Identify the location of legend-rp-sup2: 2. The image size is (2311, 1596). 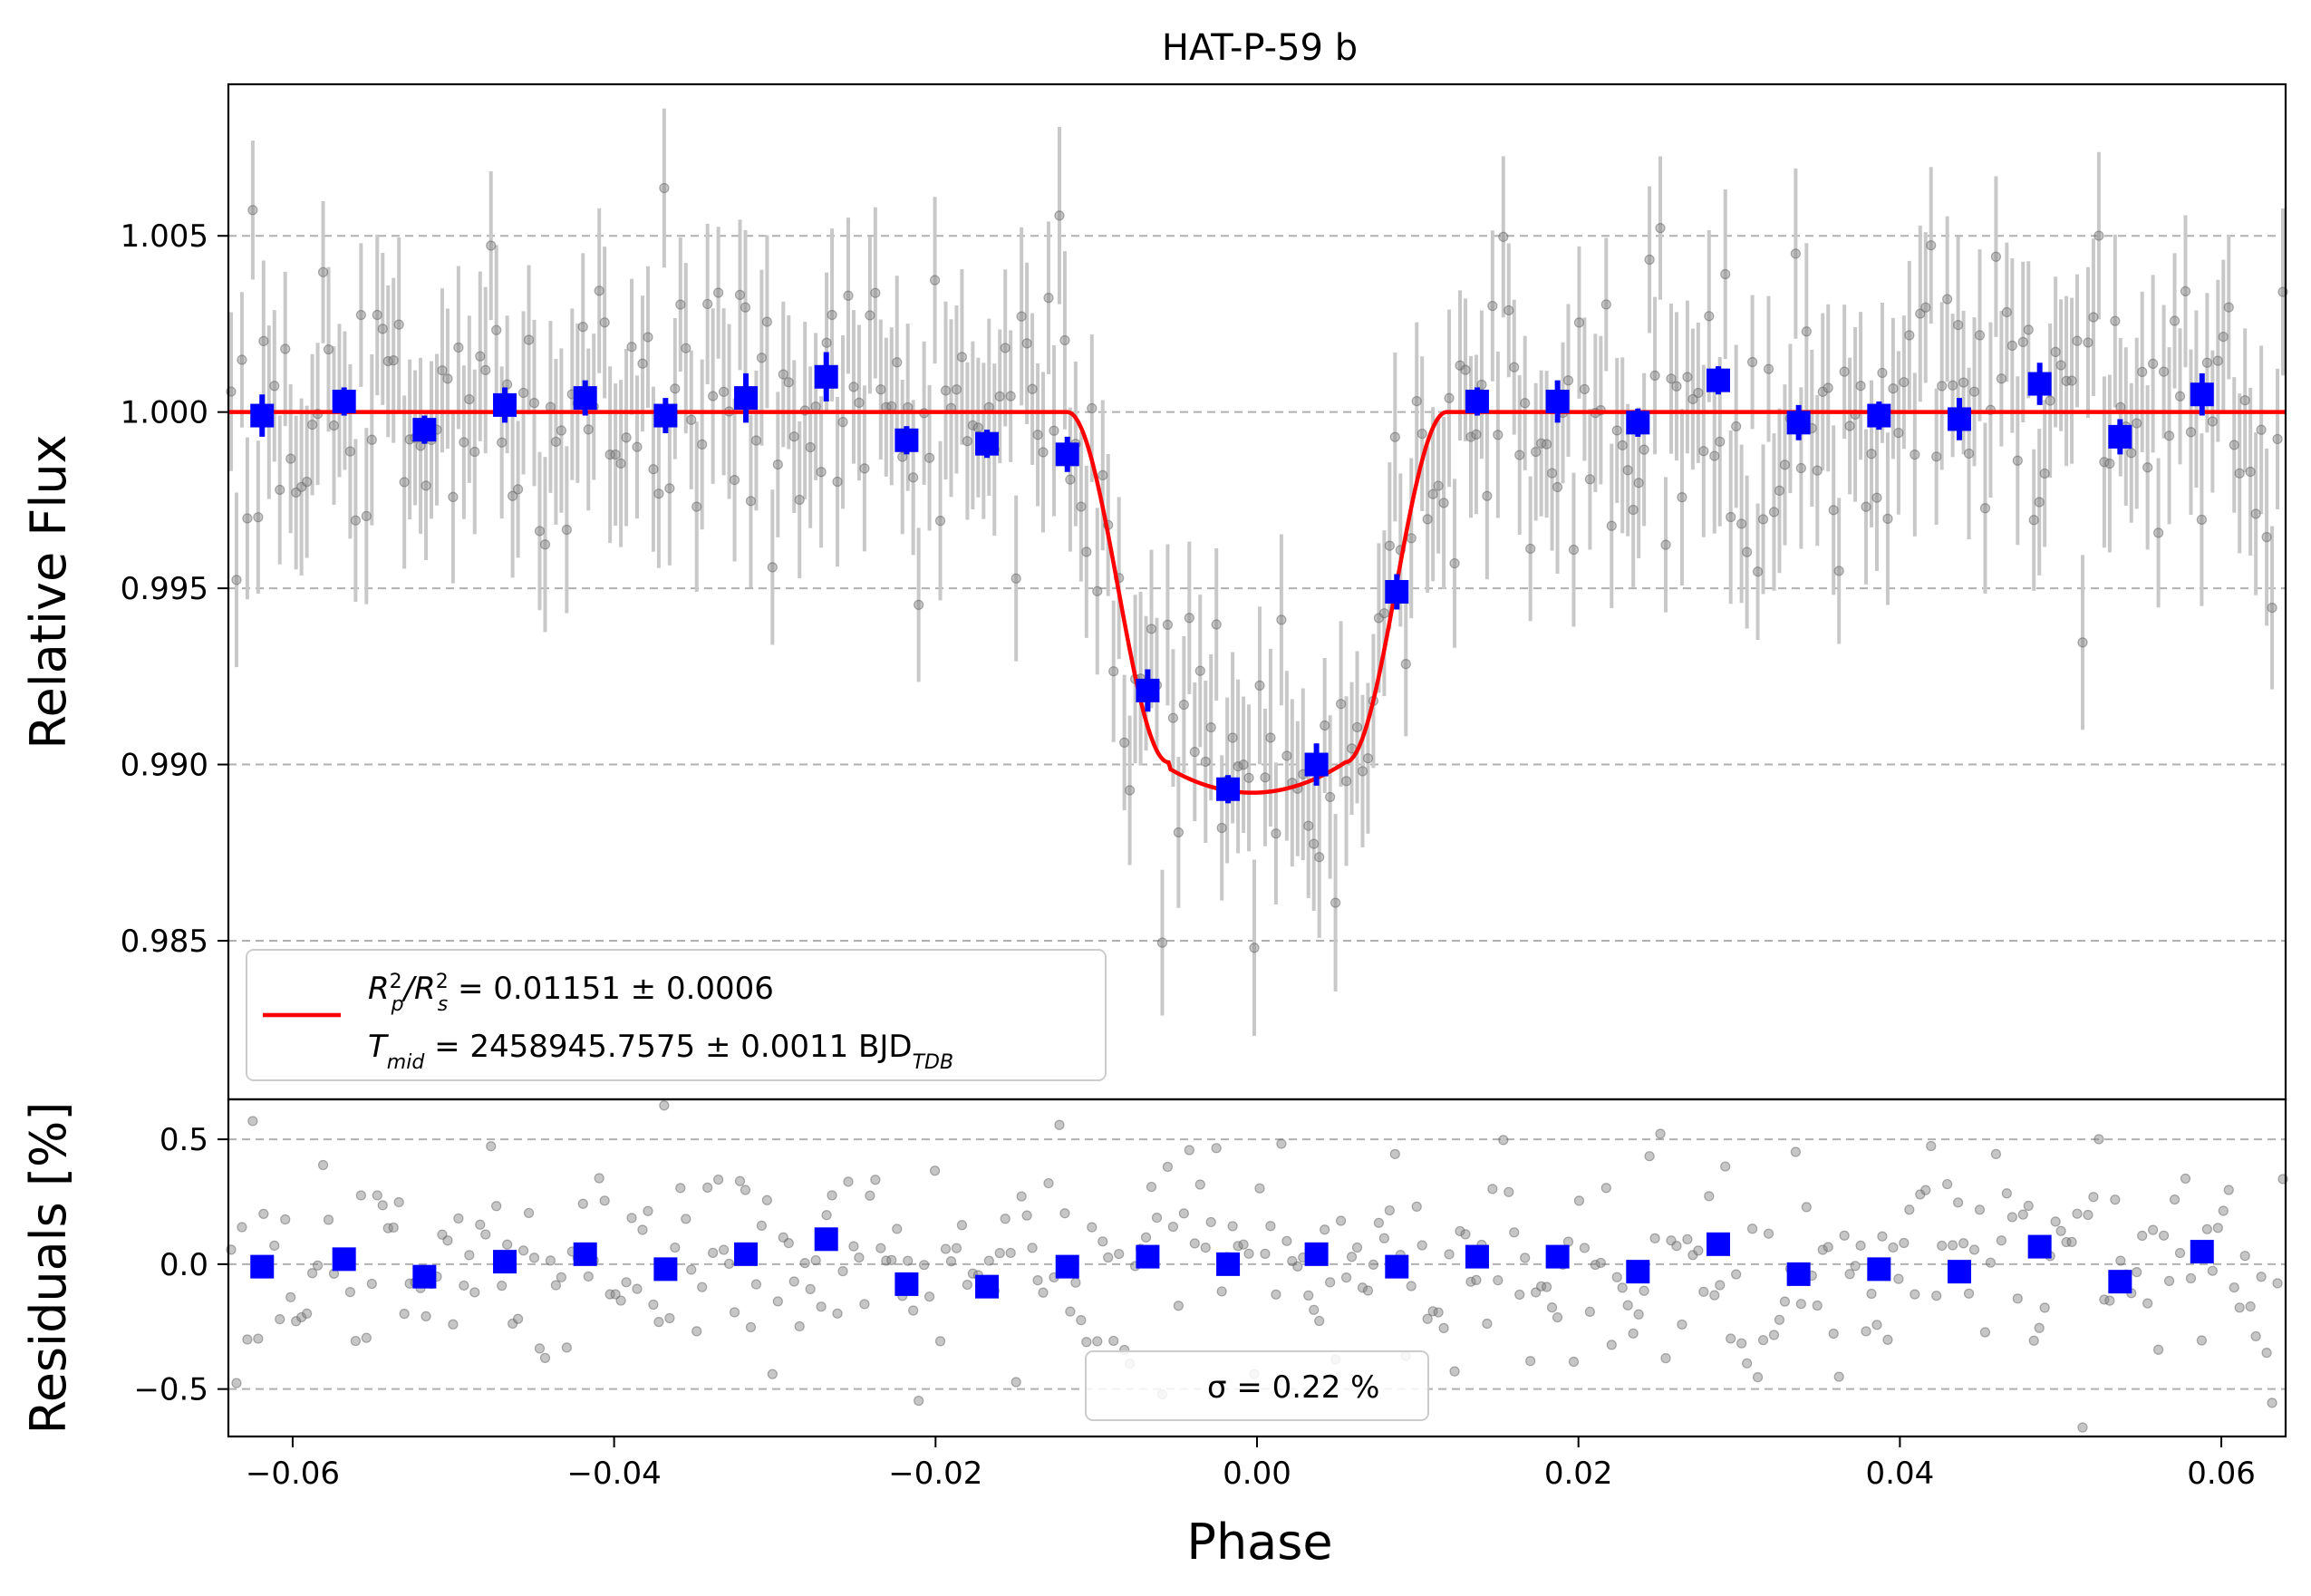
(442, 982).